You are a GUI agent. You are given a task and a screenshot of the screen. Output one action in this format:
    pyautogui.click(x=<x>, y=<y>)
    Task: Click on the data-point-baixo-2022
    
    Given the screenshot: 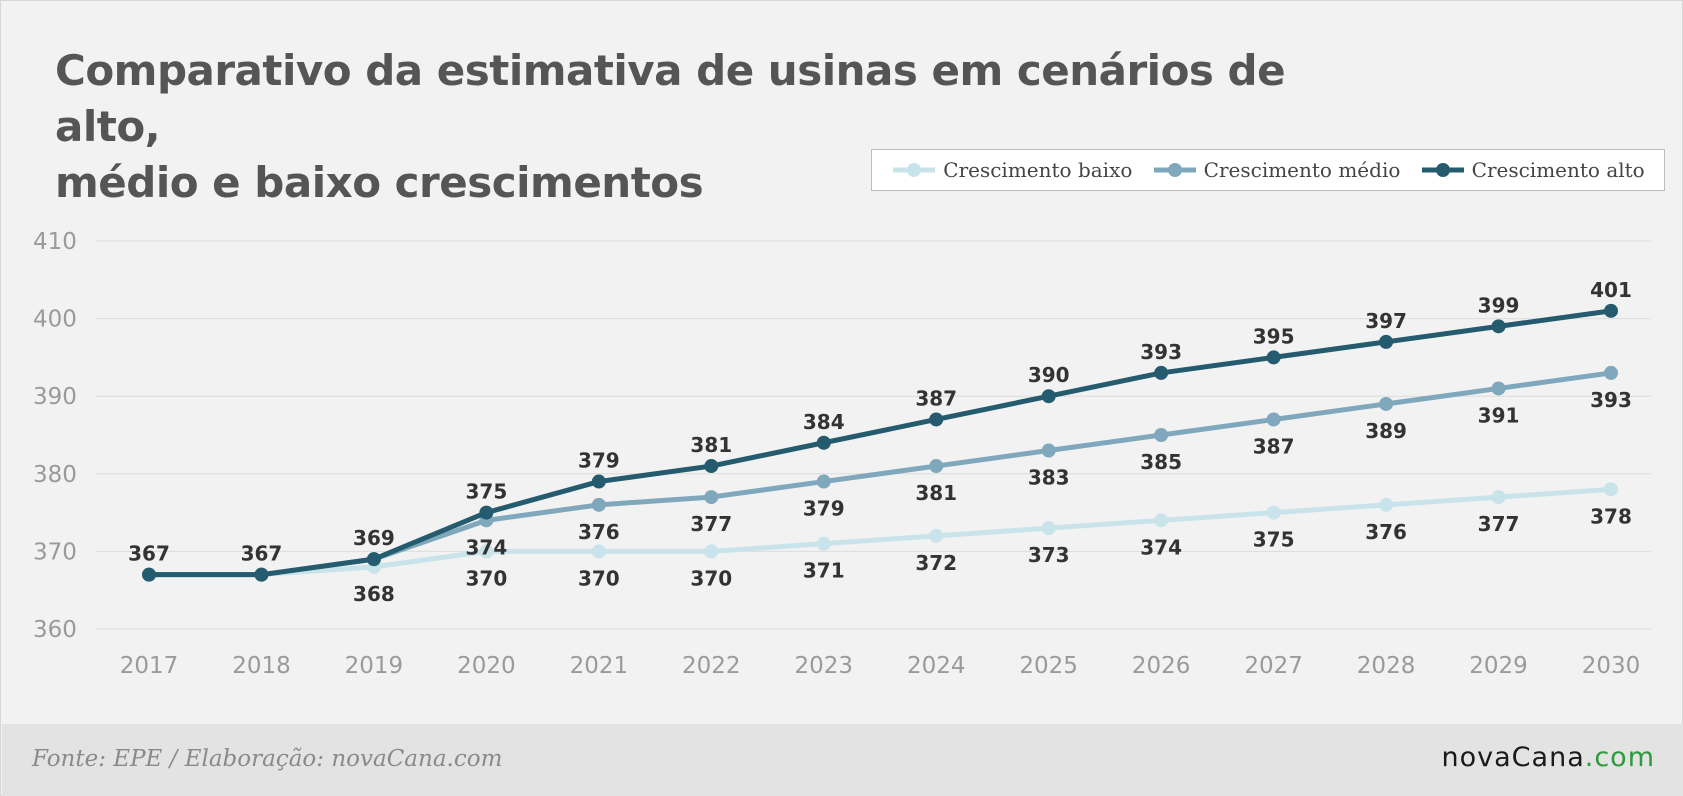 What is the action you would take?
    pyautogui.click(x=711, y=551)
    